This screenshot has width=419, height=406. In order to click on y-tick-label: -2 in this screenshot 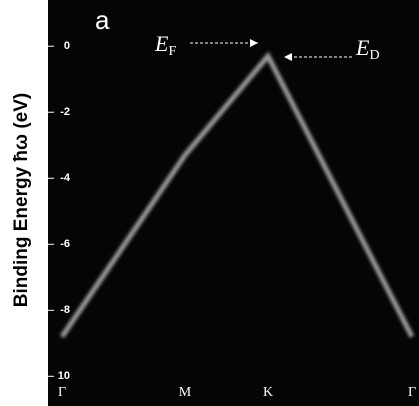, I will do `click(65, 112)`.